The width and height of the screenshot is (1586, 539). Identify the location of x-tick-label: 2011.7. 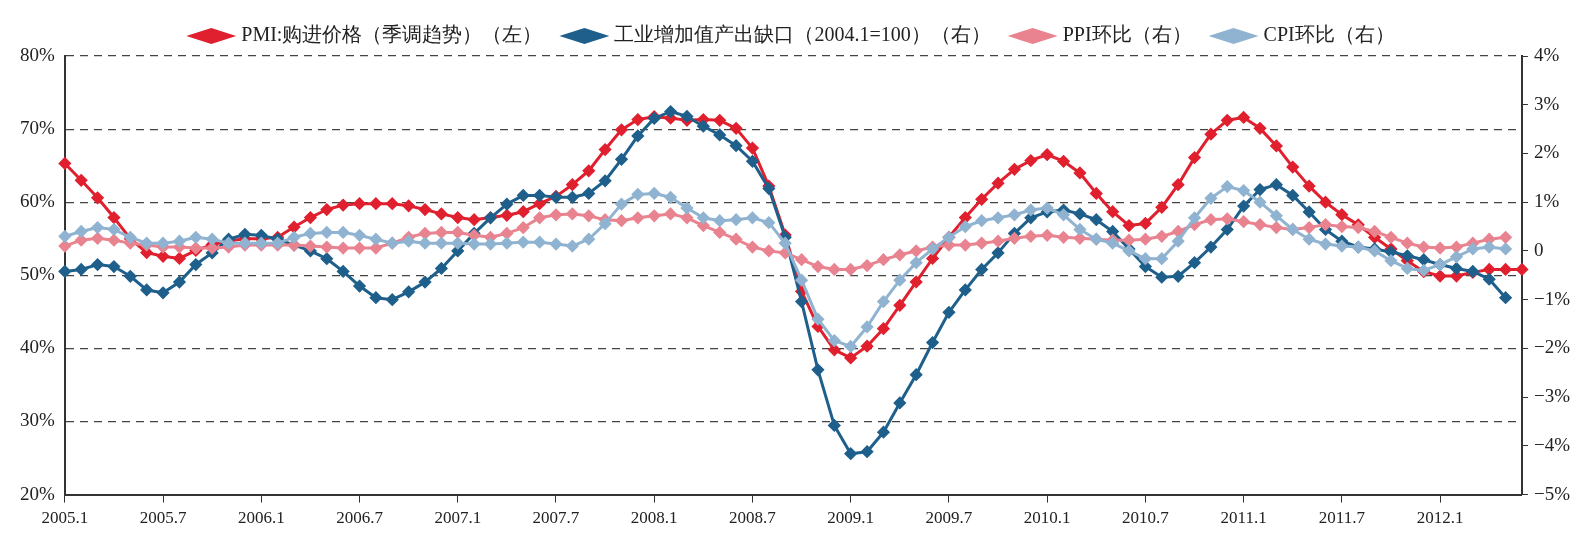
(1342, 518).